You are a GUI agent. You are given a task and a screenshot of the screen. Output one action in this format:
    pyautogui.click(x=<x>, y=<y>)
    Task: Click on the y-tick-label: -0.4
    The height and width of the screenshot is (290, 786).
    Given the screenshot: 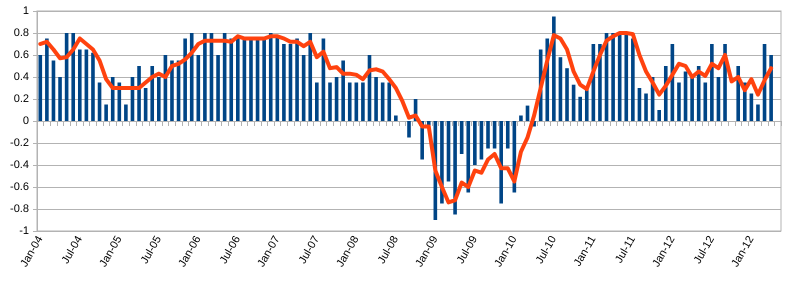 What is the action you would take?
    pyautogui.click(x=19, y=165)
    